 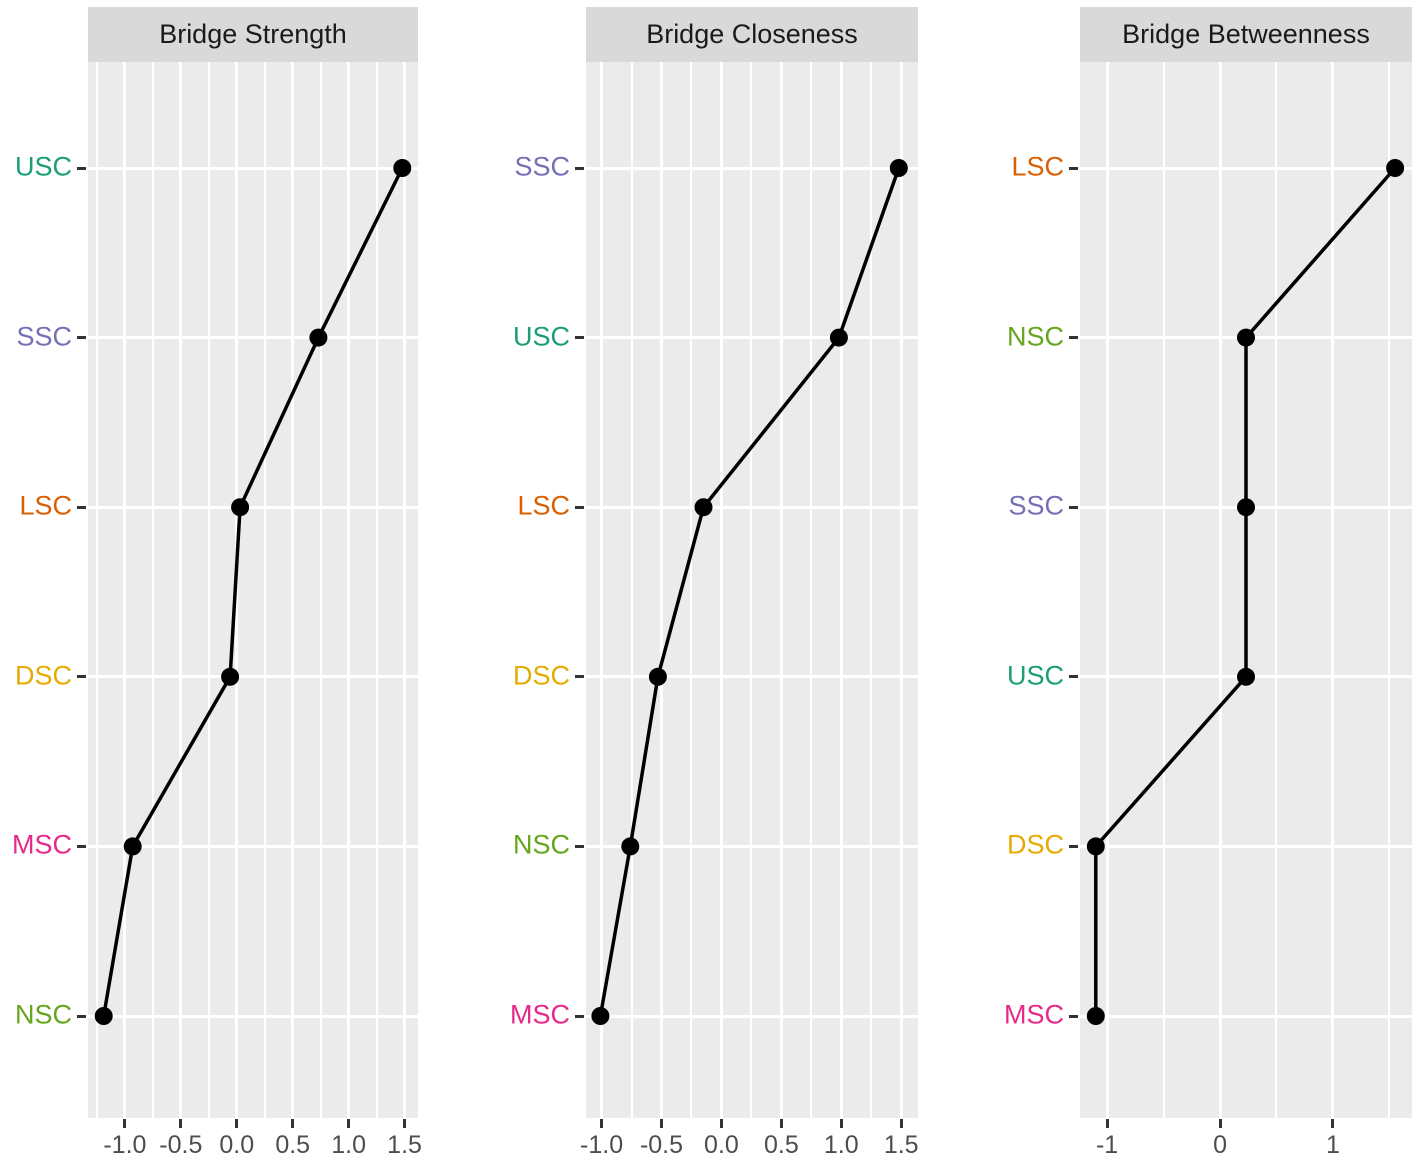 I want to click on x-axis-label: 0, so click(x=1220, y=1145).